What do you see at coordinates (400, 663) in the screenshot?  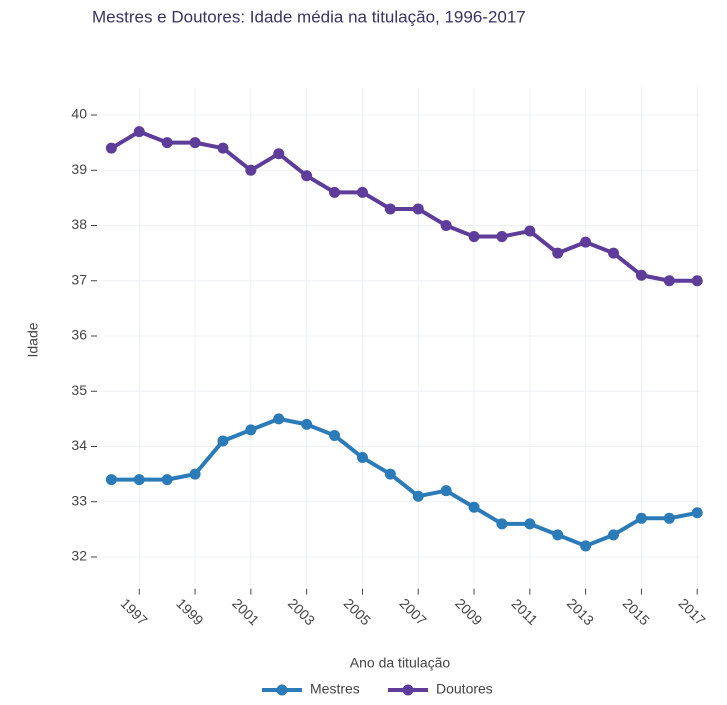 I see `x-axis-title: Ano da titulação` at bounding box center [400, 663].